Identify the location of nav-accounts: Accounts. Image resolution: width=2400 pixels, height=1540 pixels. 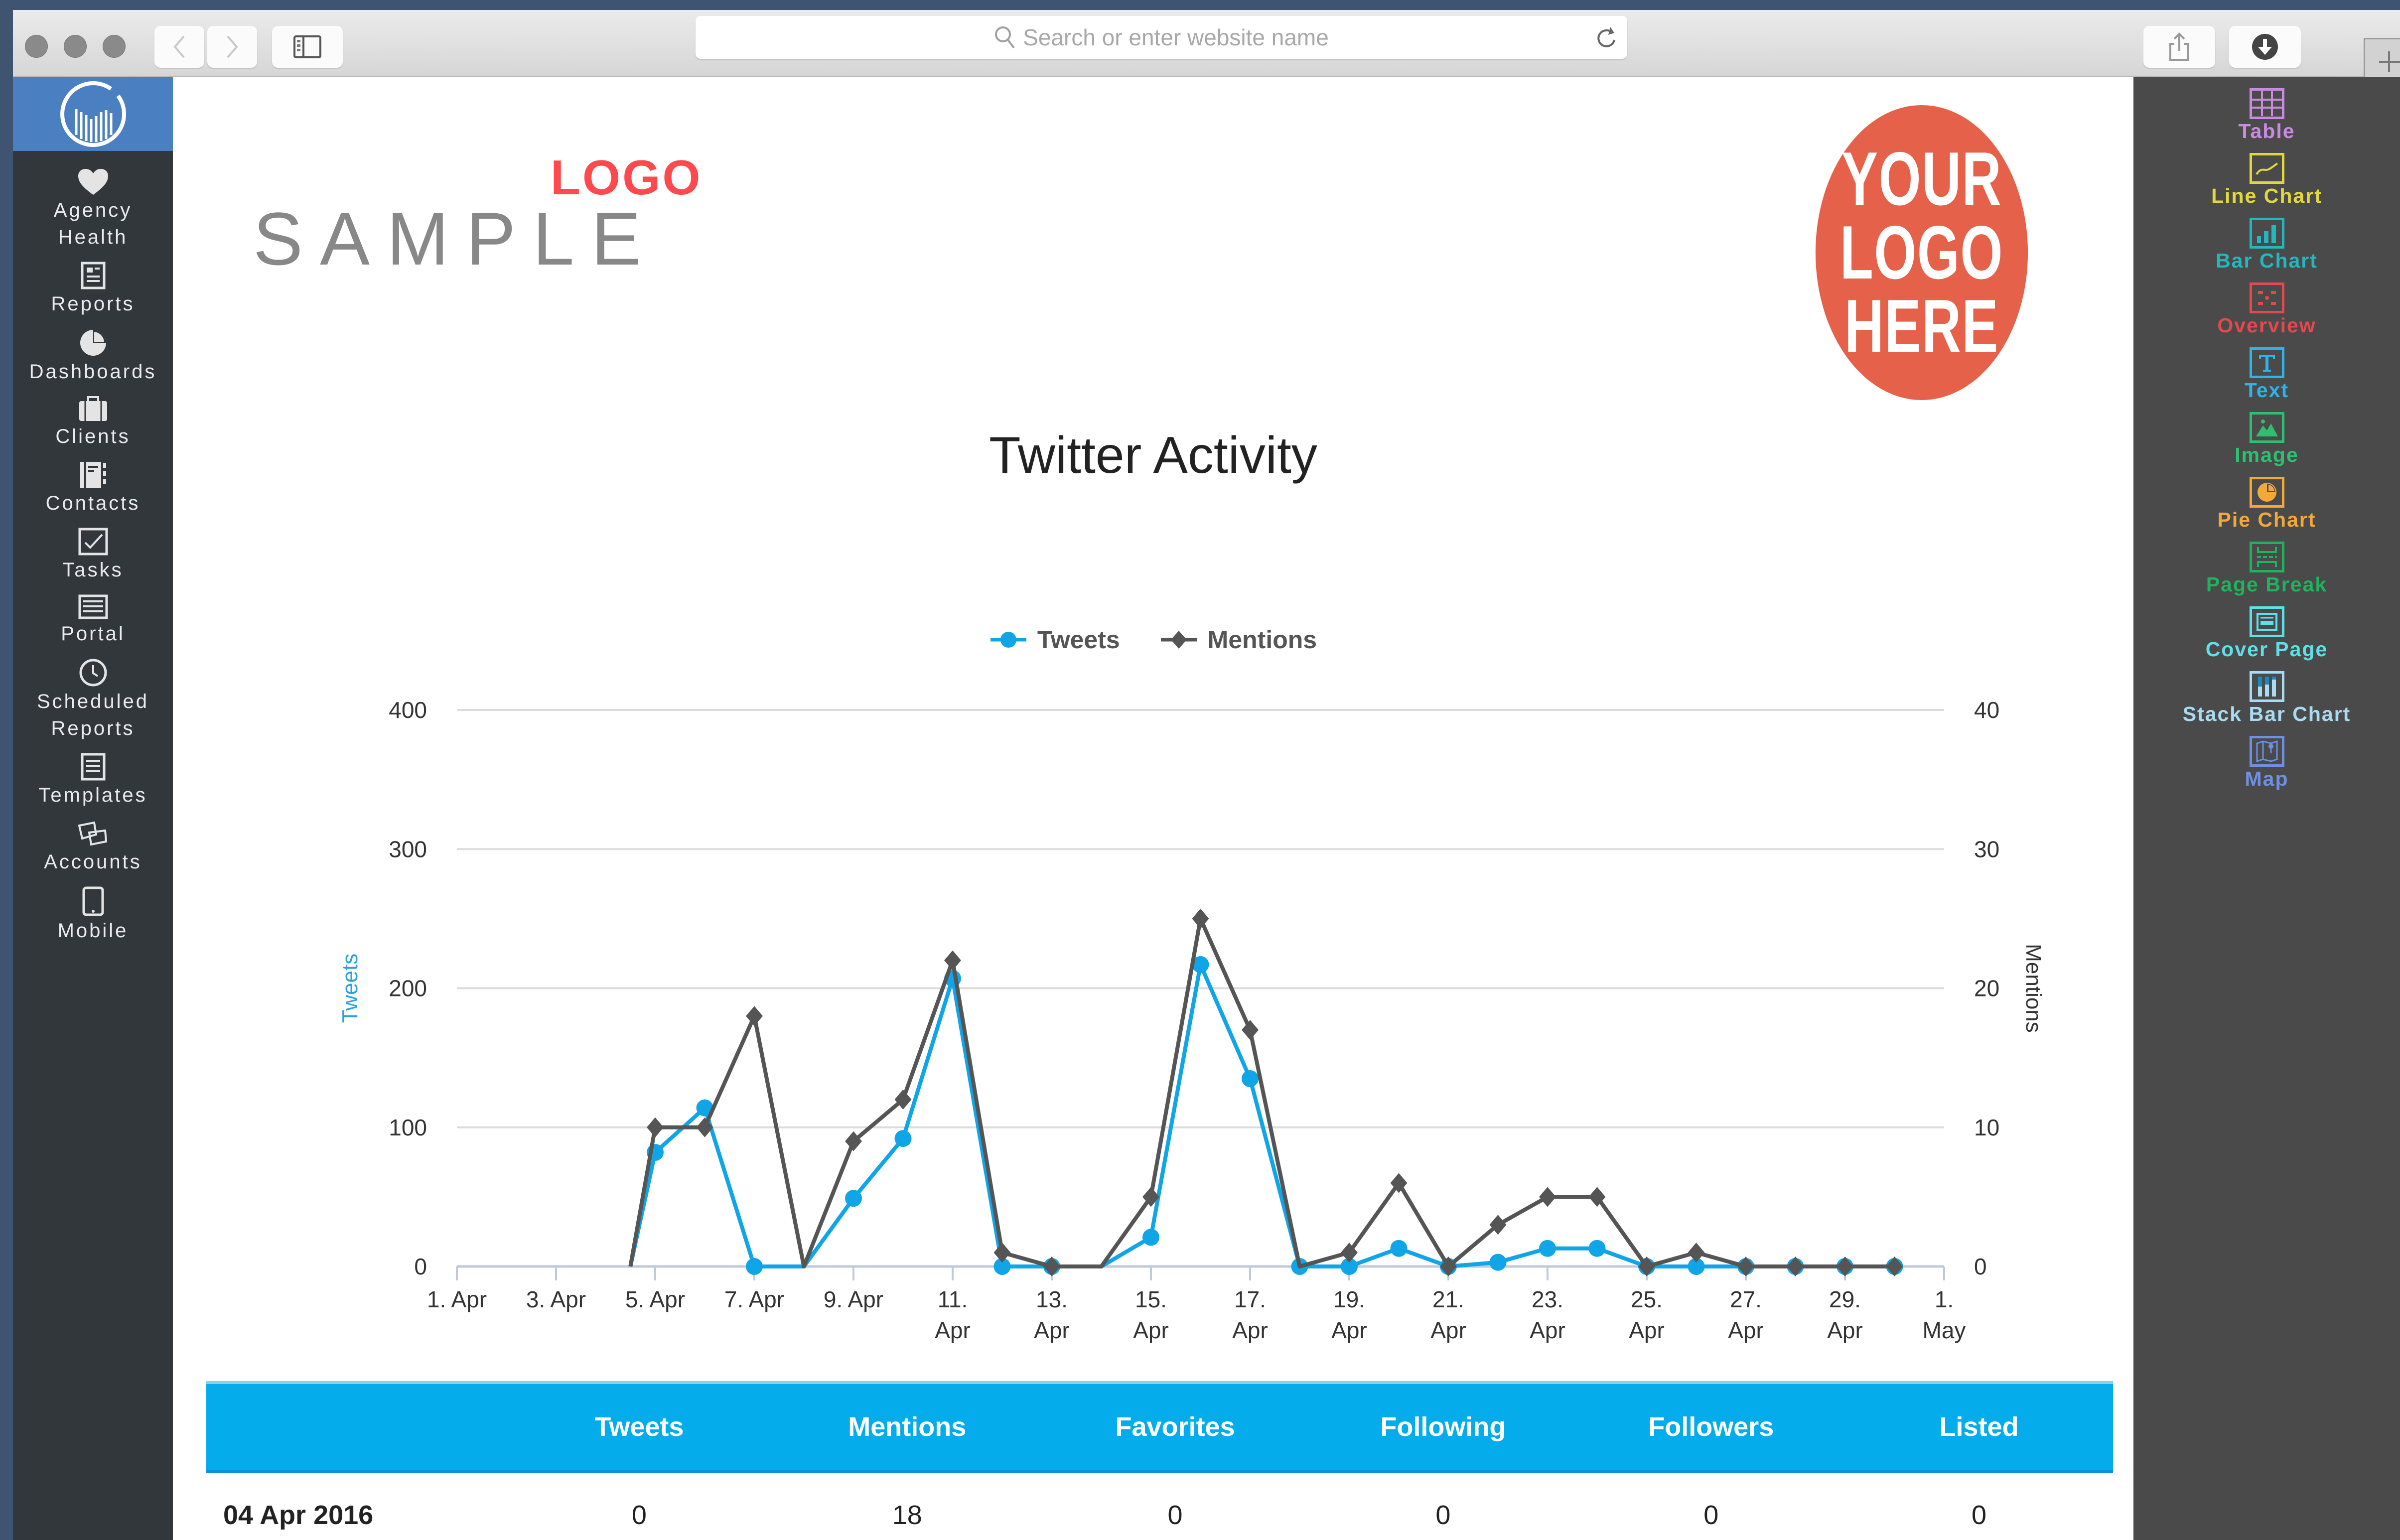
(93, 847).